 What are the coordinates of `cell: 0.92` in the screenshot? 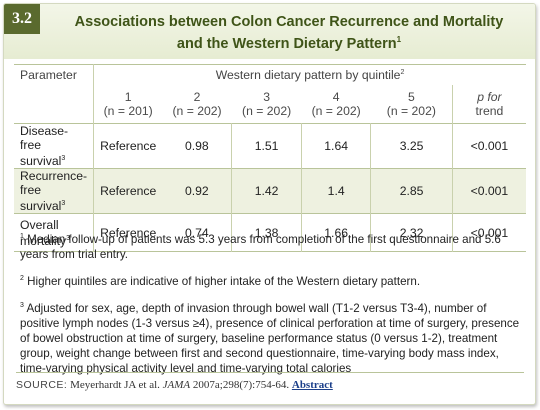 It's located at (197, 191).